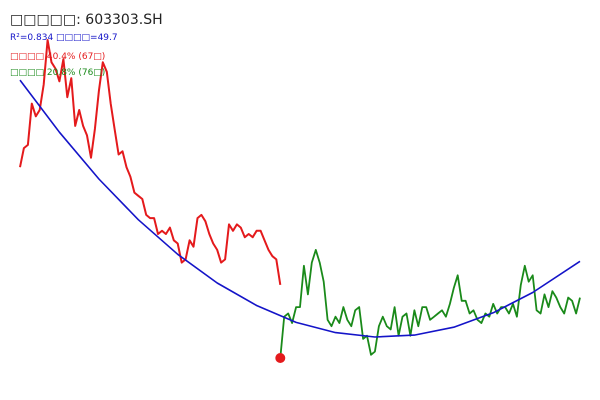  I want to click on rebound-series-line, so click(430, 303).